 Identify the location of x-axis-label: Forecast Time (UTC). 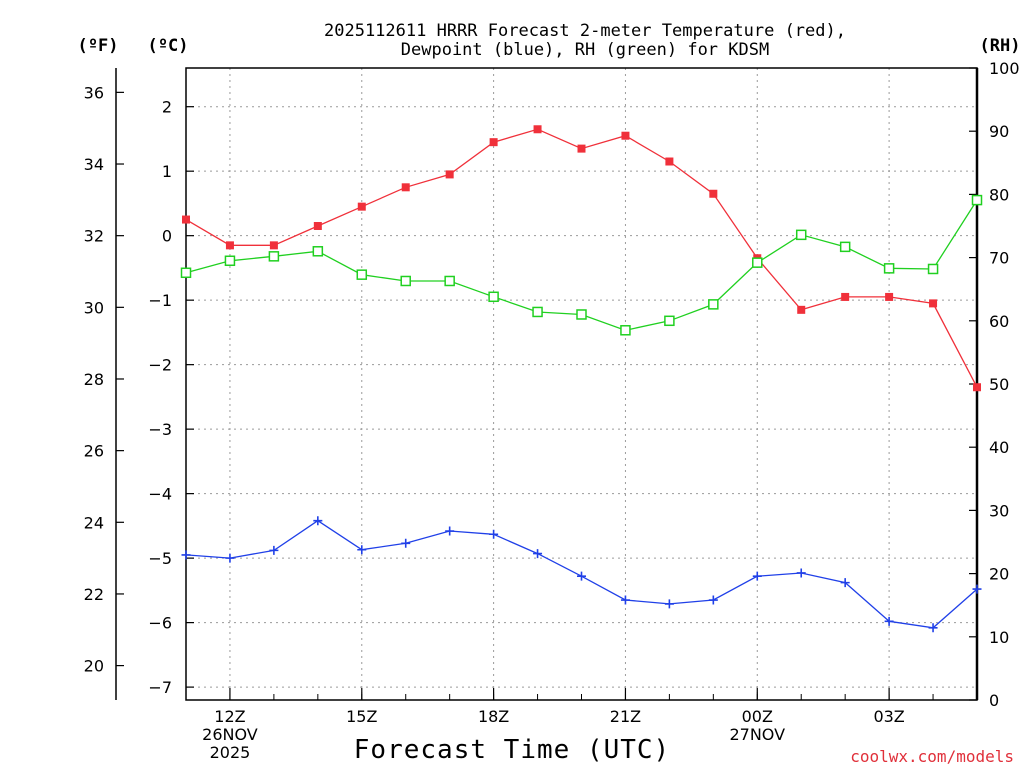
(512, 750).